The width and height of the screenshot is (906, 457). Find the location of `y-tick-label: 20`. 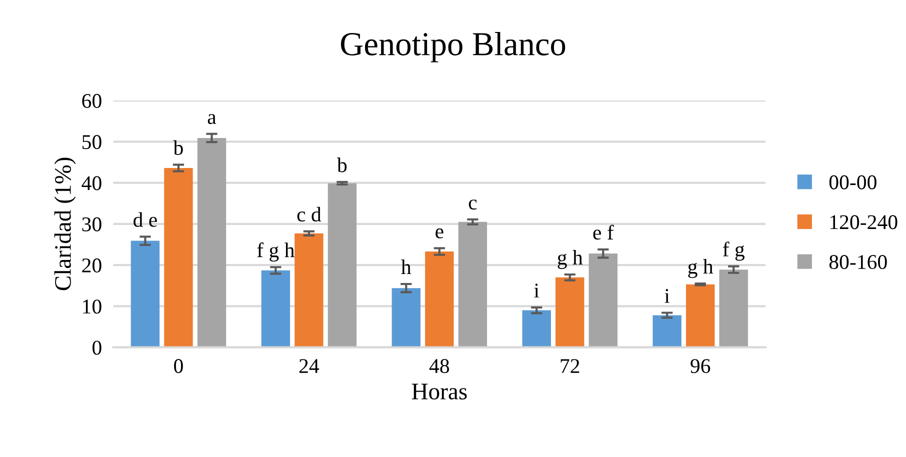

y-tick-label: 20 is located at coordinates (92, 265).